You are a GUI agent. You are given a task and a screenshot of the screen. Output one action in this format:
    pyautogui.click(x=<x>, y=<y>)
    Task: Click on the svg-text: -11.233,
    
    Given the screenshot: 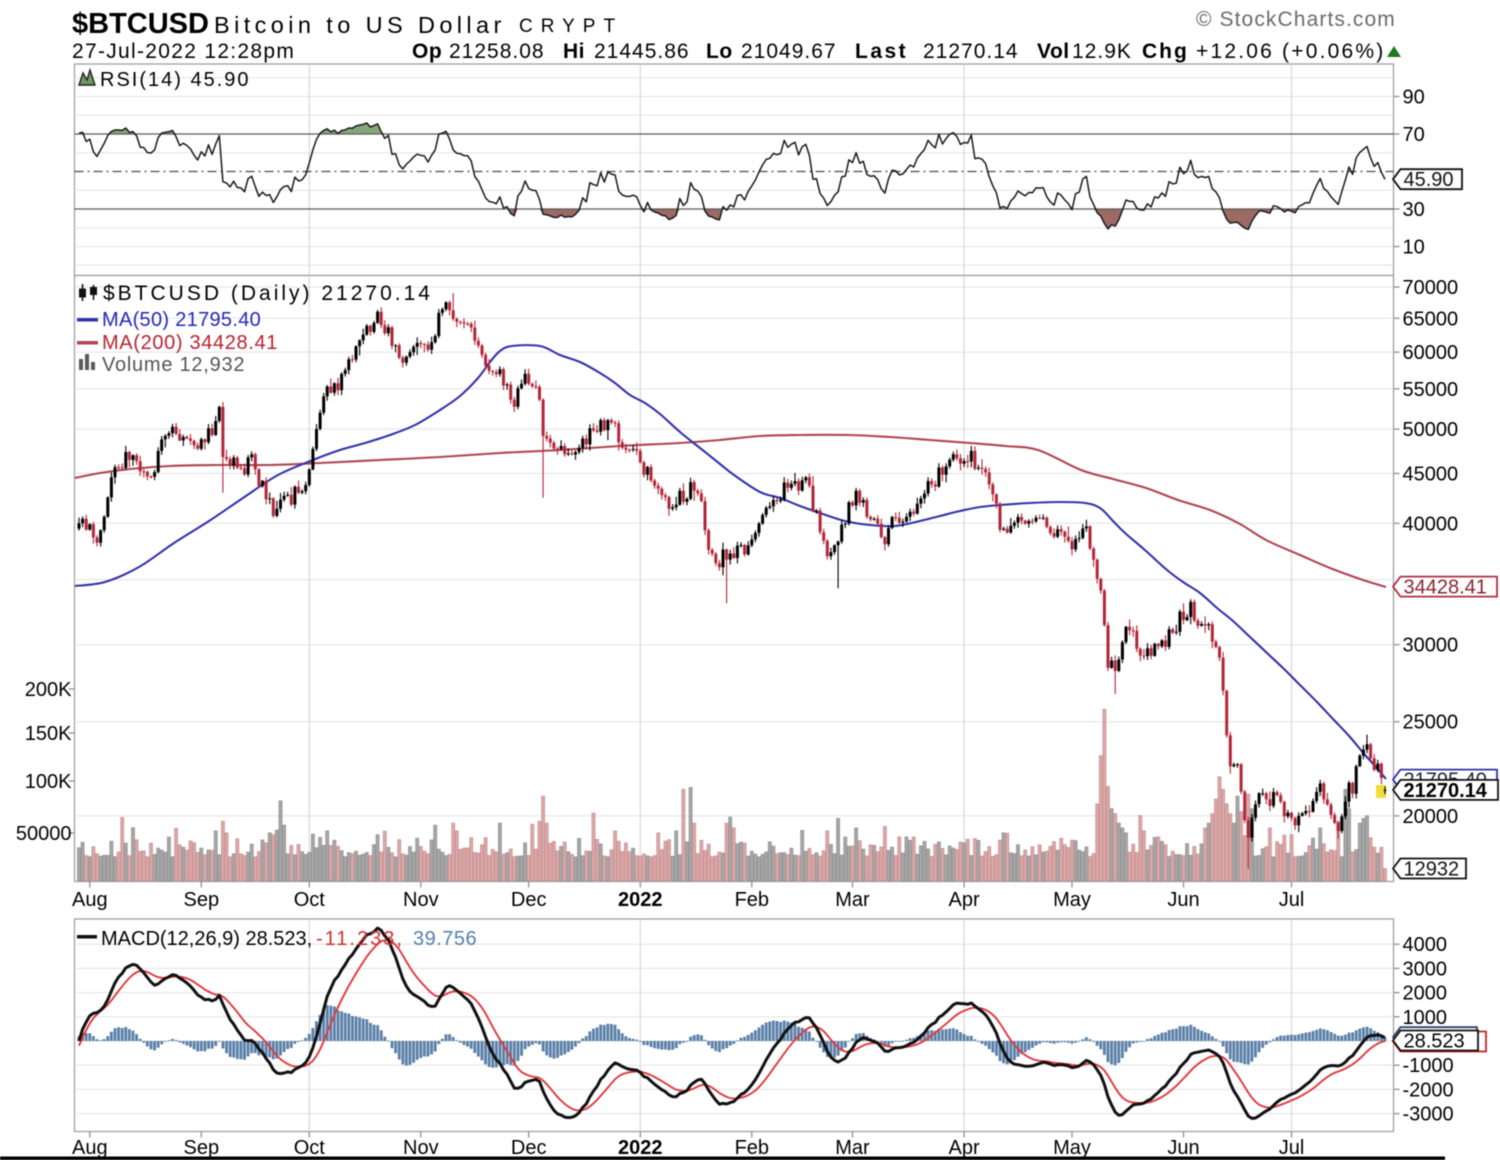 What is the action you would take?
    pyautogui.click(x=360, y=939)
    